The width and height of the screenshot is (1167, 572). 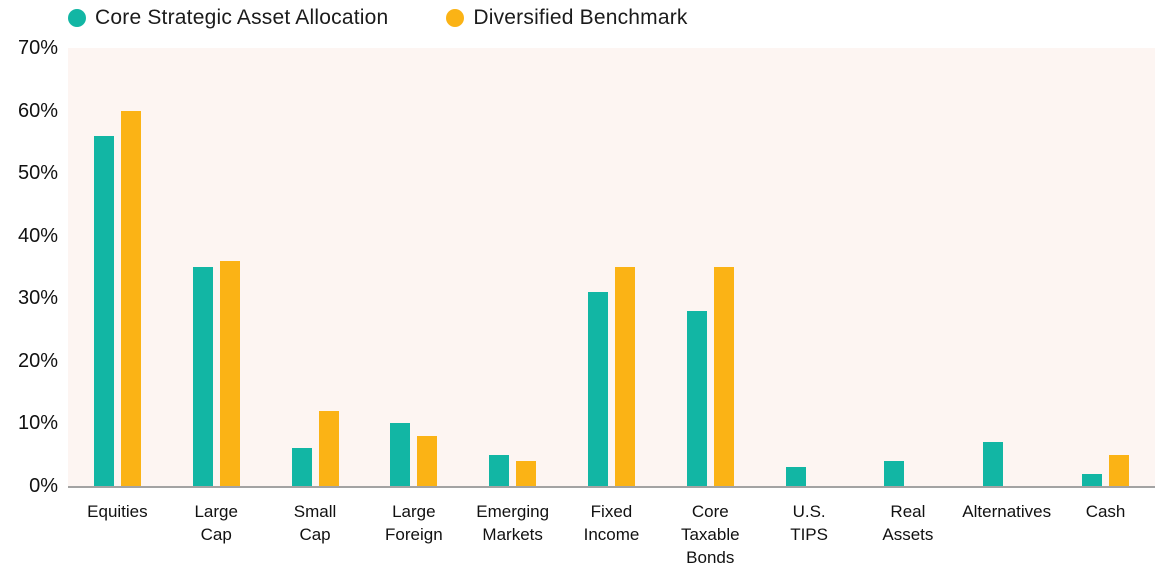 I want to click on x-label-5: Fixed Income, so click(x=611, y=523).